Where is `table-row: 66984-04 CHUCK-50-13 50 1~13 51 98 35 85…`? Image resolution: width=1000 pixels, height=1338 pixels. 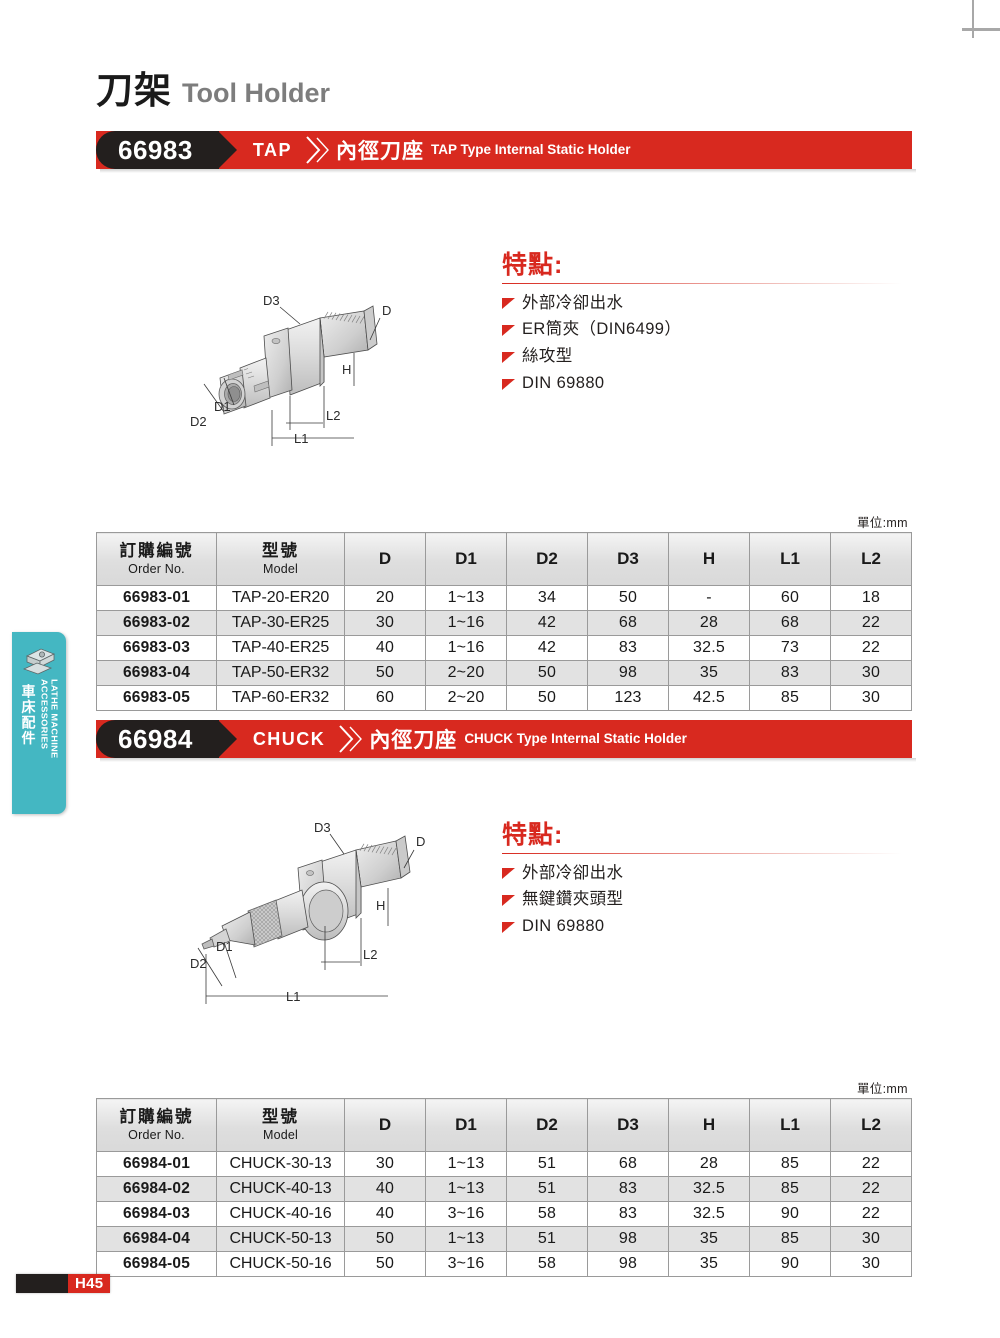 table-row: 66984-04 CHUCK-50-13 50 1~13 51 98 35 85… is located at coordinates (504, 1239).